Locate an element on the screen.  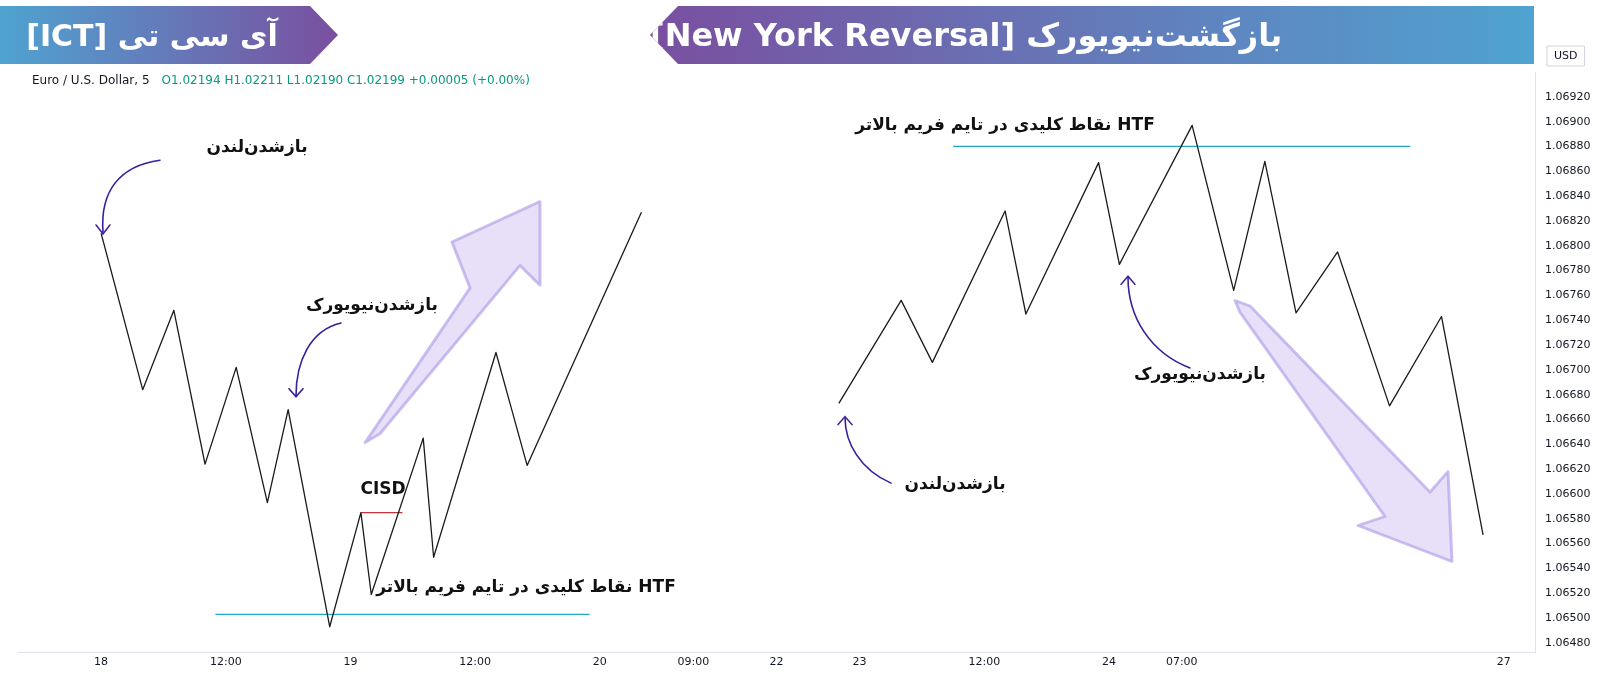
y-tick-label: 1.06500 is located at coordinates (1568, 617).